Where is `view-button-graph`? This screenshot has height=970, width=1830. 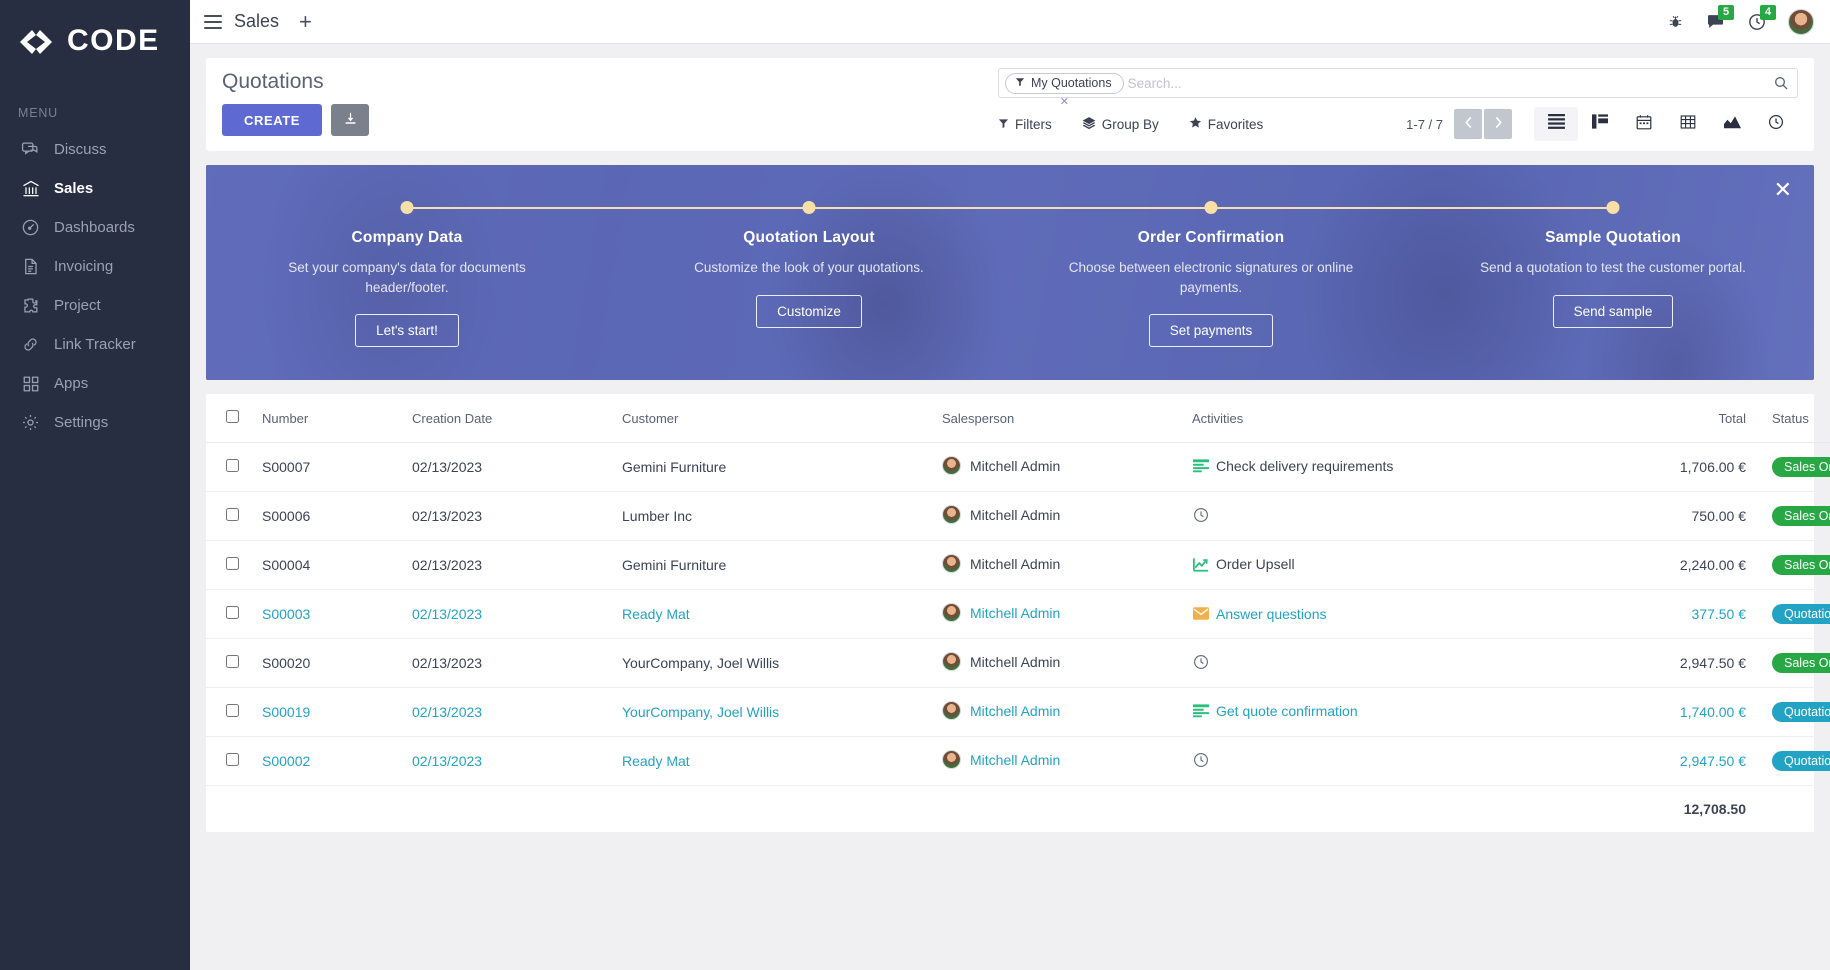 view-button-graph is located at coordinates (1732, 124).